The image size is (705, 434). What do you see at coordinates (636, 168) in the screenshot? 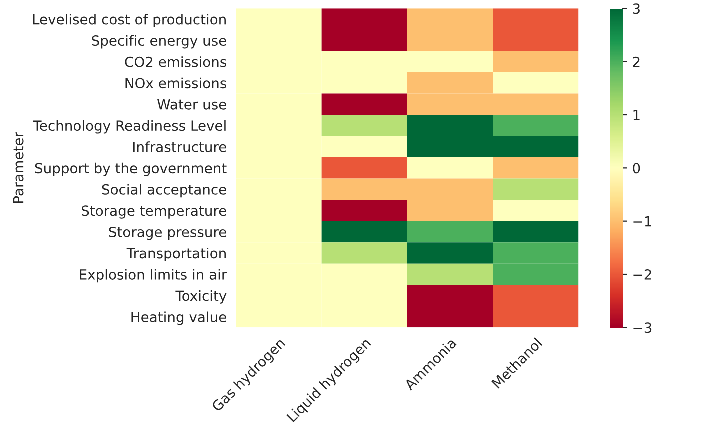
I see `color-bar-label: 0` at bounding box center [636, 168].